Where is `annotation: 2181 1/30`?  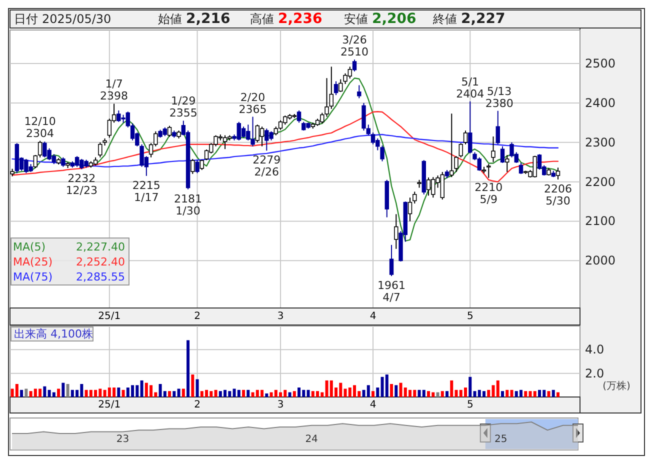 annotation: 2181 1/30 is located at coordinates (188, 205).